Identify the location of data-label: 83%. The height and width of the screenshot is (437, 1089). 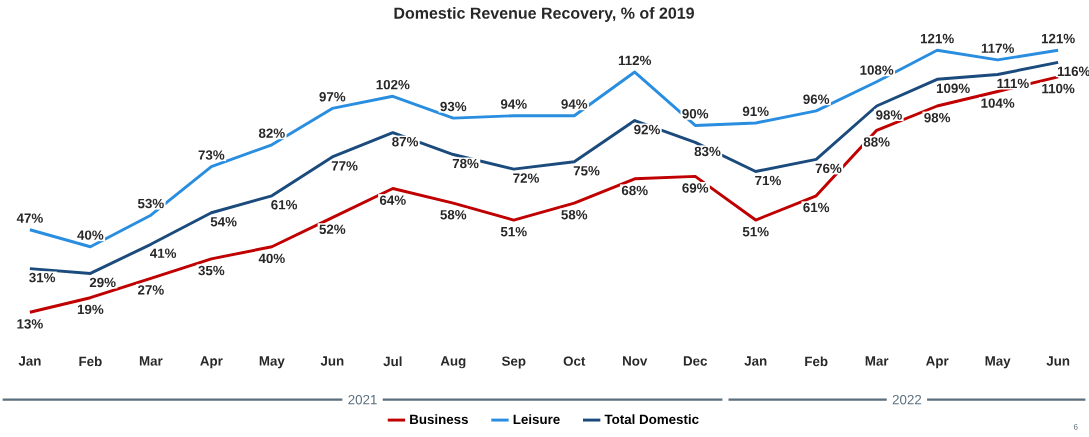
(707, 151).